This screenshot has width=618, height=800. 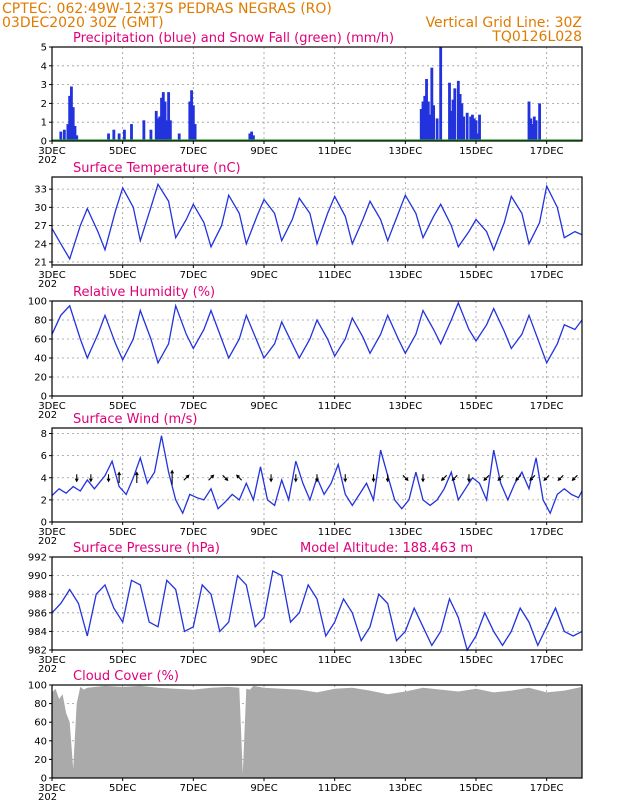 What do you see at coordinates (263, 151) in the screenshot?
I see `precipitation-xtick-label: 9DEC` at bounding box center [263, 151].